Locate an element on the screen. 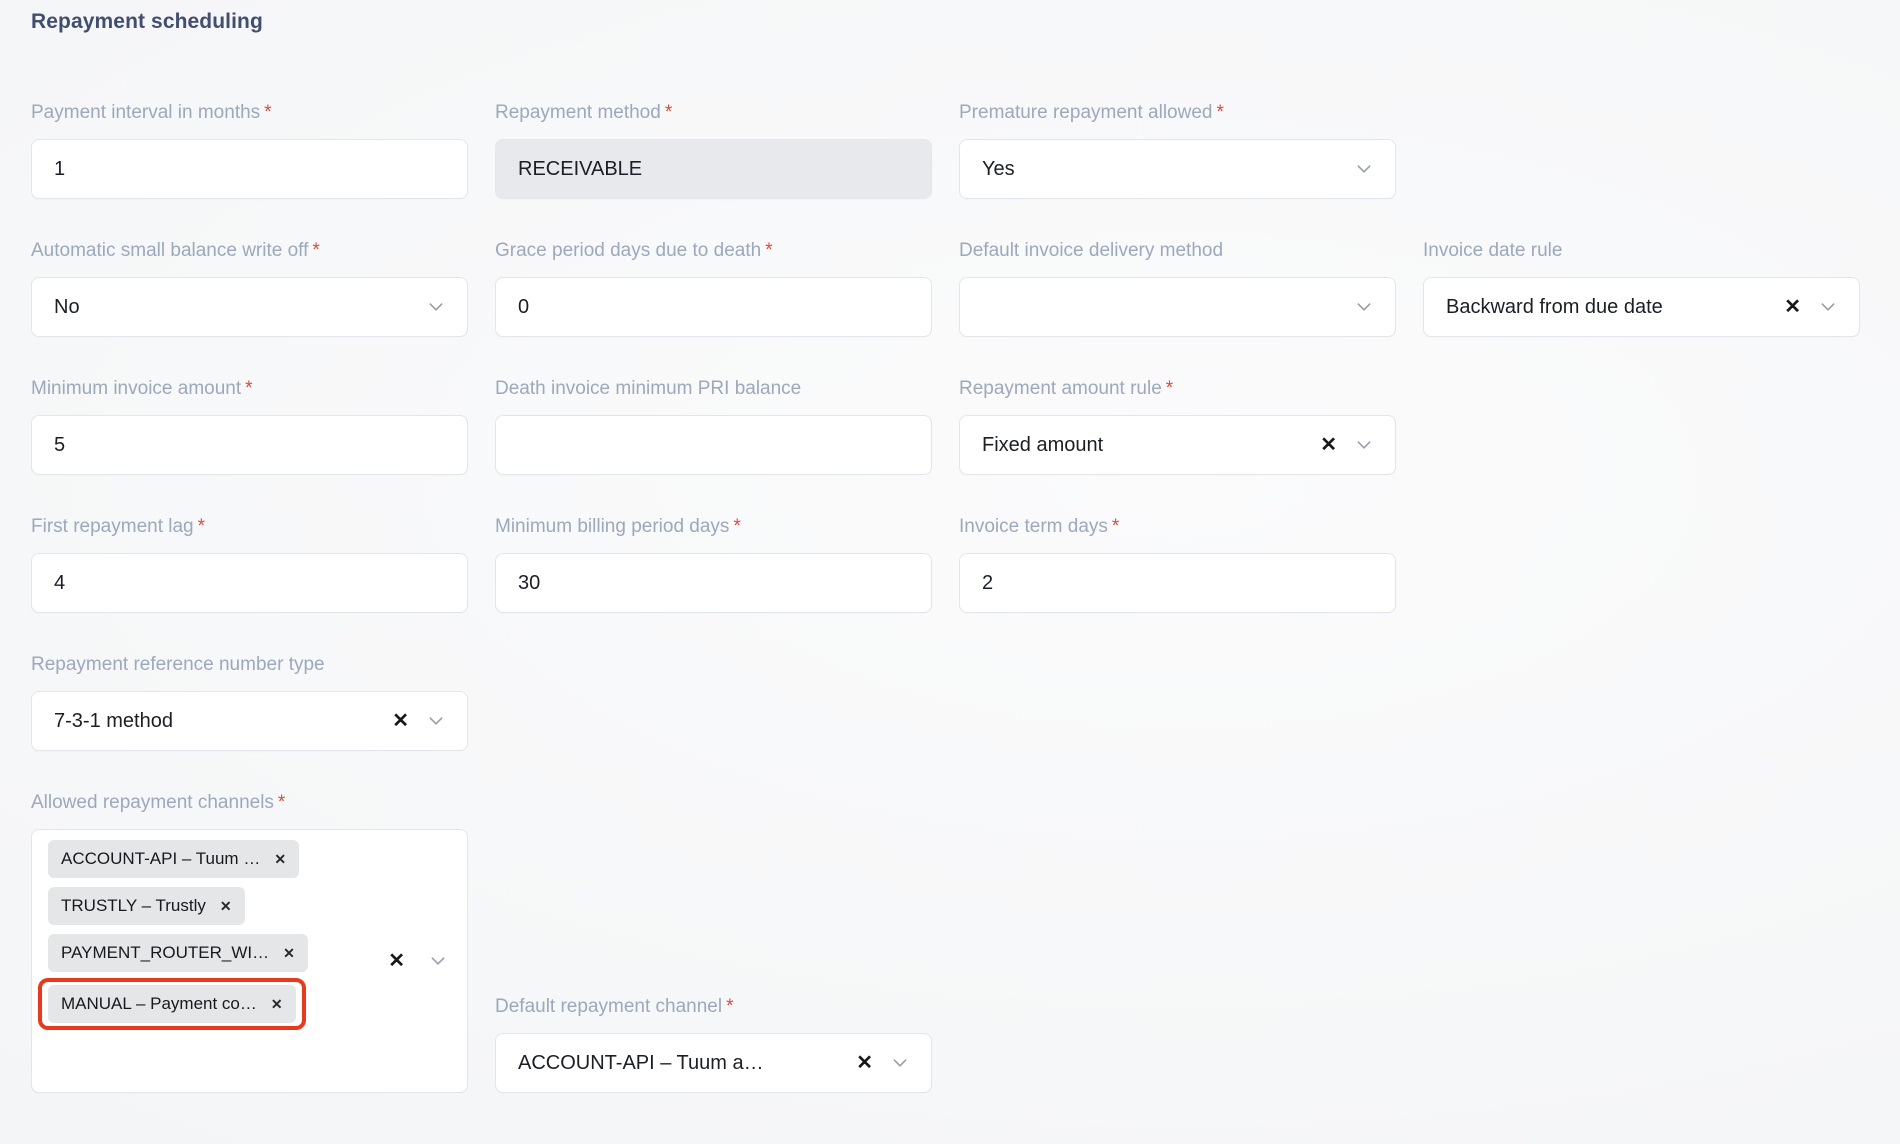 Image resolution: width=1900 pixels, height=1144 pixels. label-text: Allowed repayment channels is located at coordinates (152, 802).